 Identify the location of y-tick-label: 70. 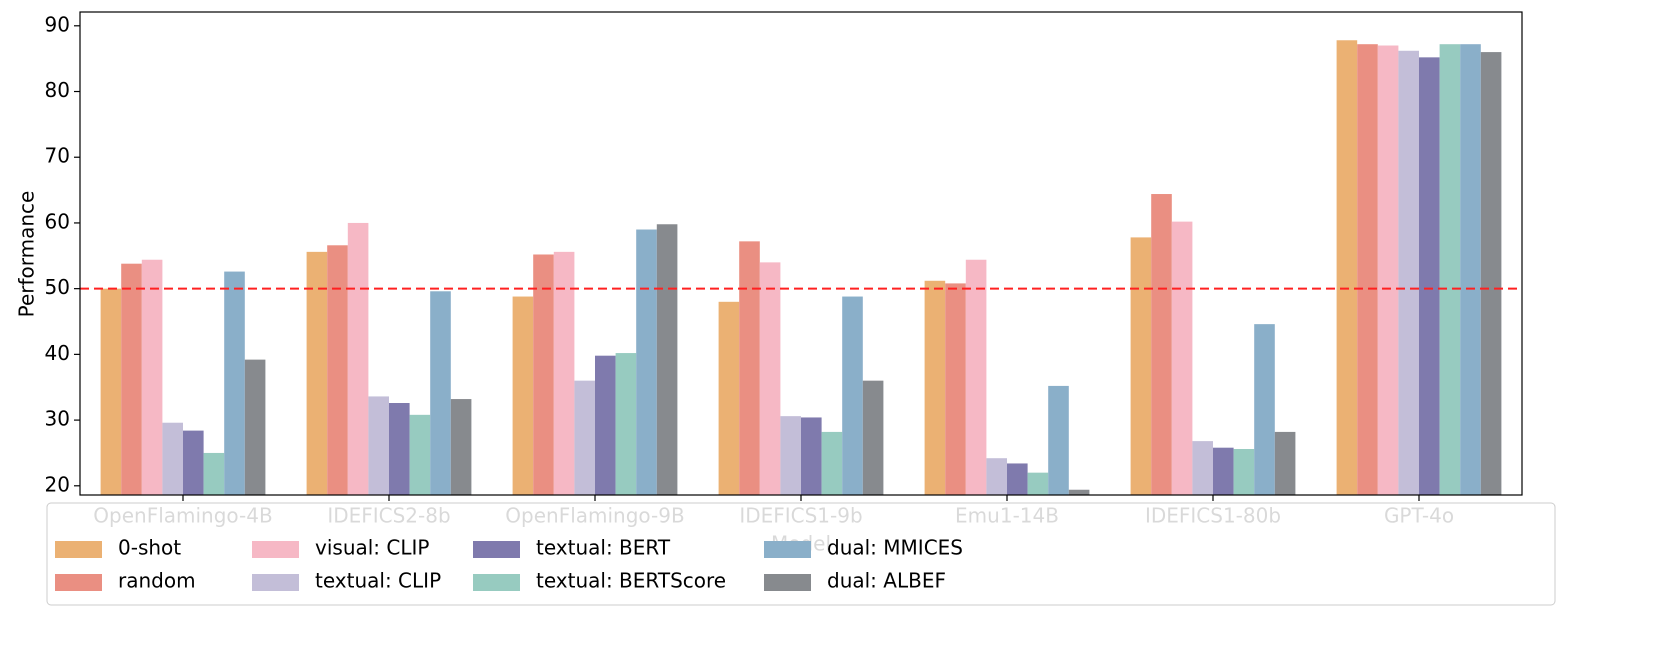
(57, 156).